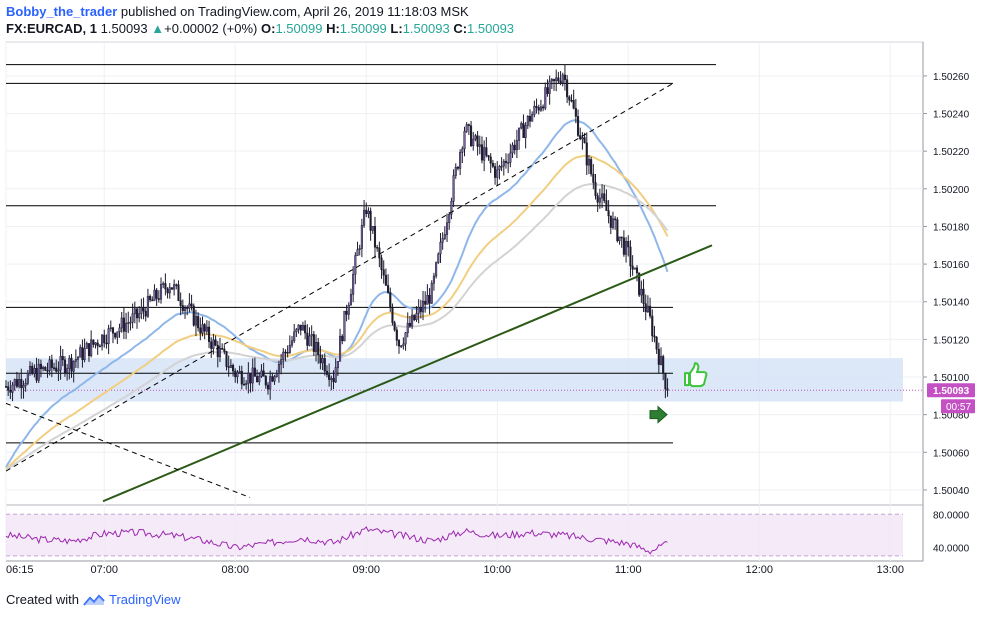 Image resolution: width=988 pixels, height=618 pixels. I want to click on open-value: 1.50099, so click(299, 28).